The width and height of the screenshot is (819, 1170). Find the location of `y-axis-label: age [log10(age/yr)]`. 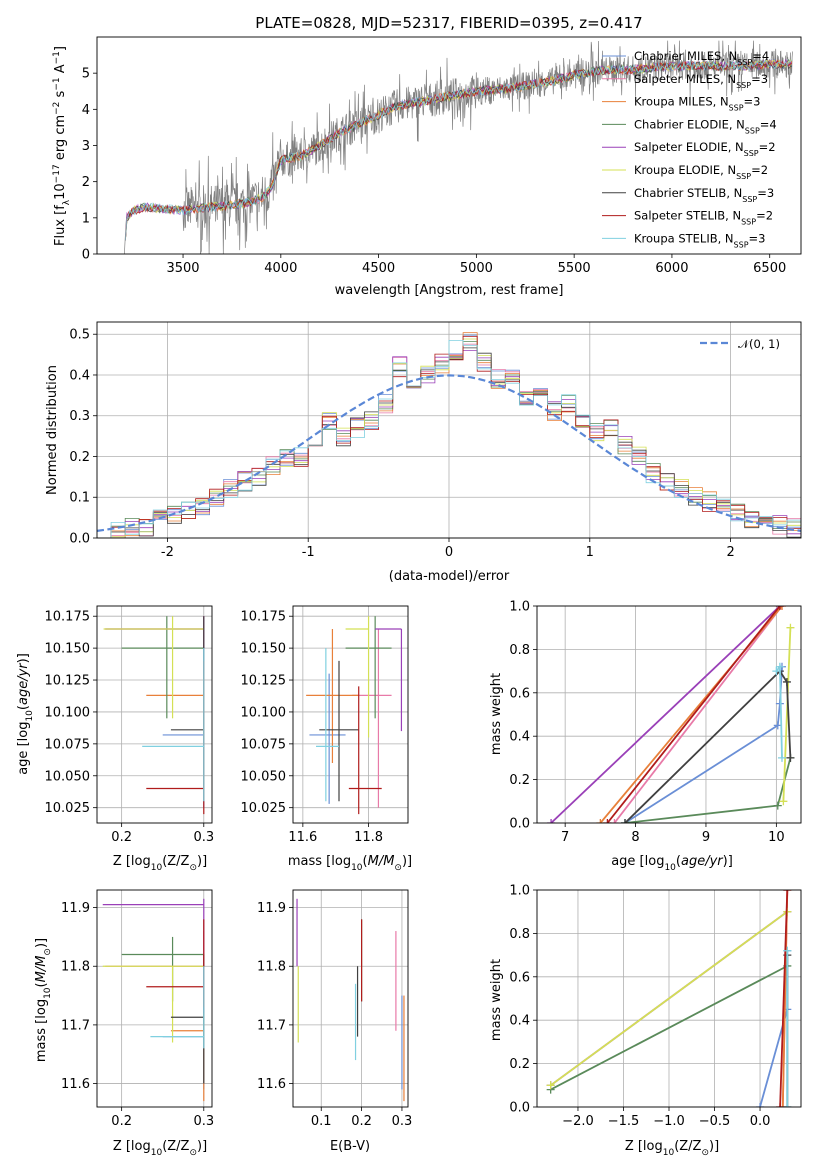

y-axis-label: age [log10(age/yr)] is located at coordinates (25, 714).